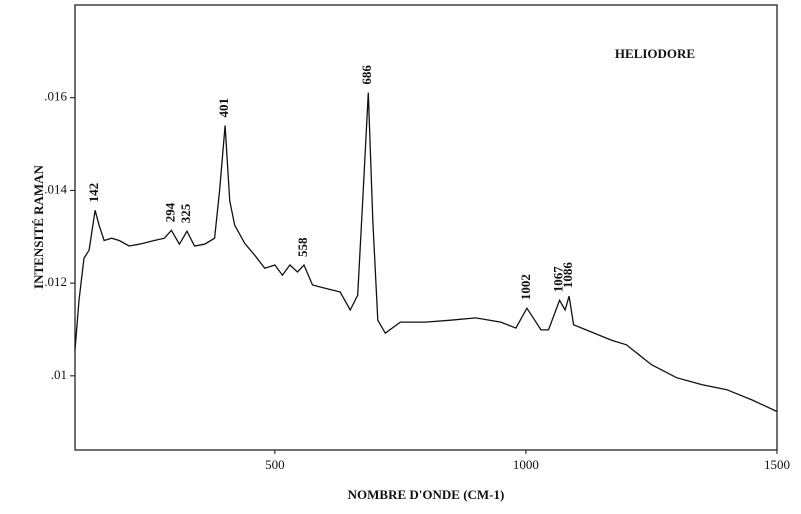  I want to click on peak-label: 142, so click(93, 193).